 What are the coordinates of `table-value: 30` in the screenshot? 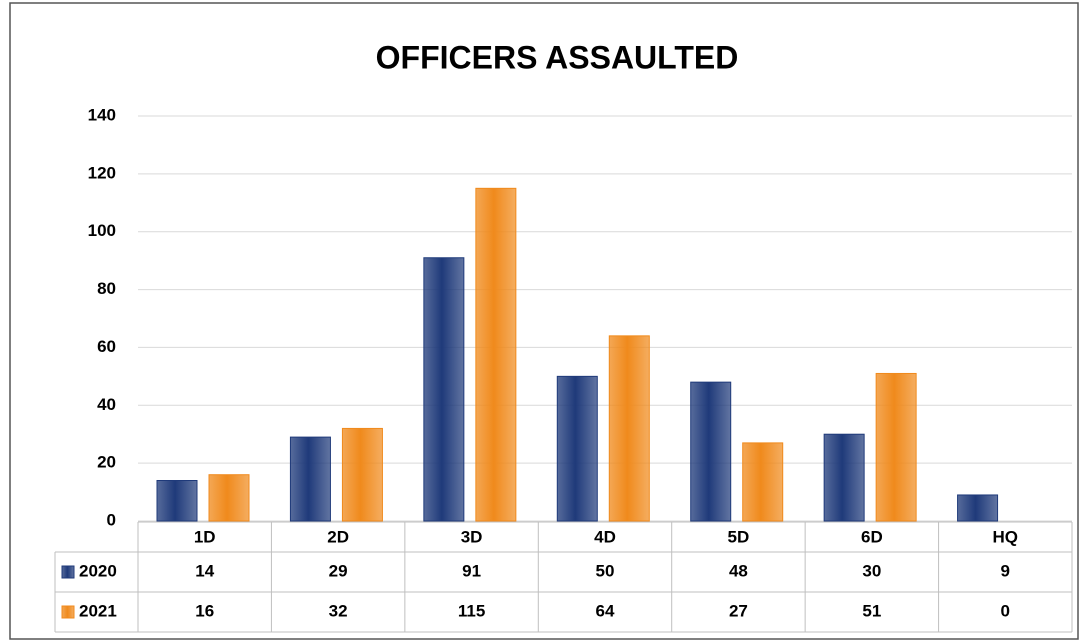 It's located at (871, 570).